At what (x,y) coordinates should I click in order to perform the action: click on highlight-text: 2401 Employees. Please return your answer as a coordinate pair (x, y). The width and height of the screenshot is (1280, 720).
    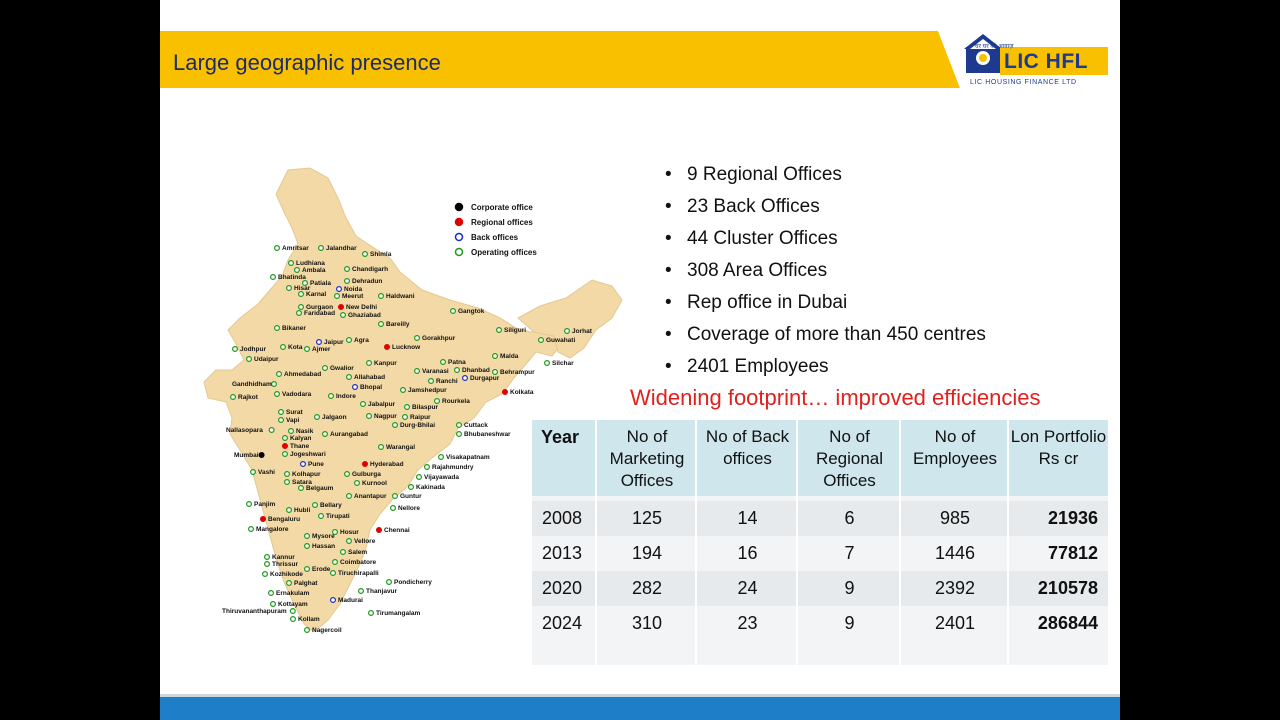
    Looking at the image, I should click on (758, 366).